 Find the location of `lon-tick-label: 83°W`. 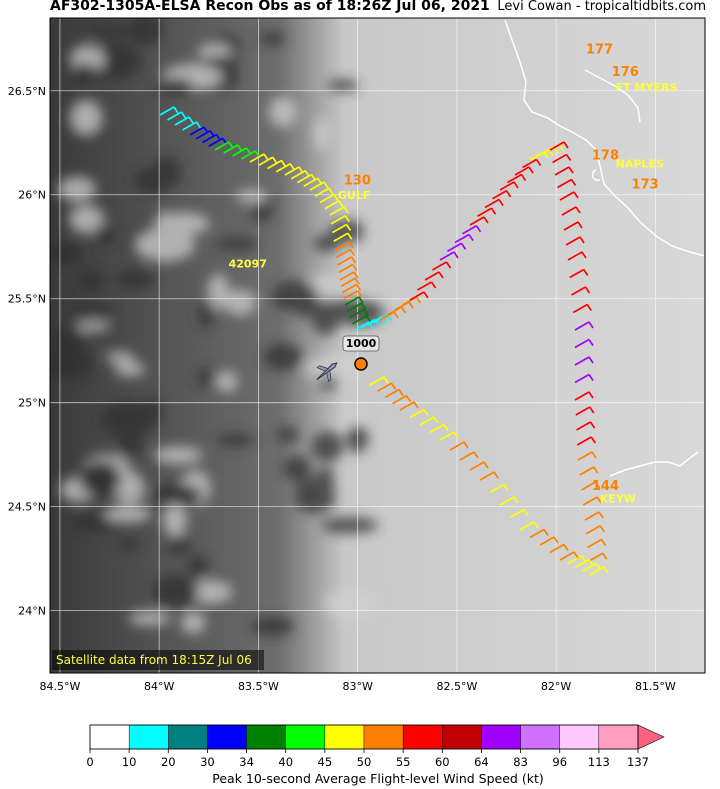

lon-tick-label: 83°W is located at coordinates (357, 686).